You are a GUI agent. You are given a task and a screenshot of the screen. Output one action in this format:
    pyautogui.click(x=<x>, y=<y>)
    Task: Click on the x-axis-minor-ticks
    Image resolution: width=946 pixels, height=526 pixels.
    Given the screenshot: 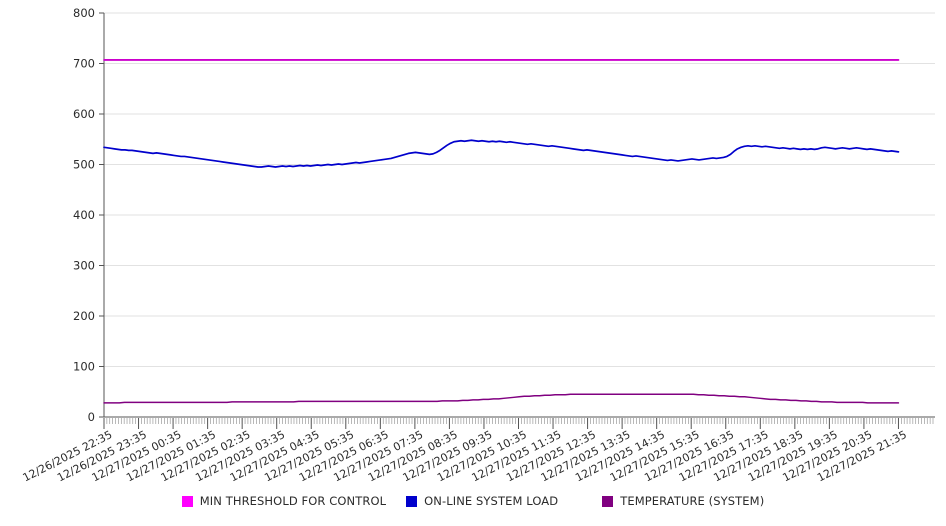 What is the action you would take?
    pyautogui.click(x=518, y=421)
    